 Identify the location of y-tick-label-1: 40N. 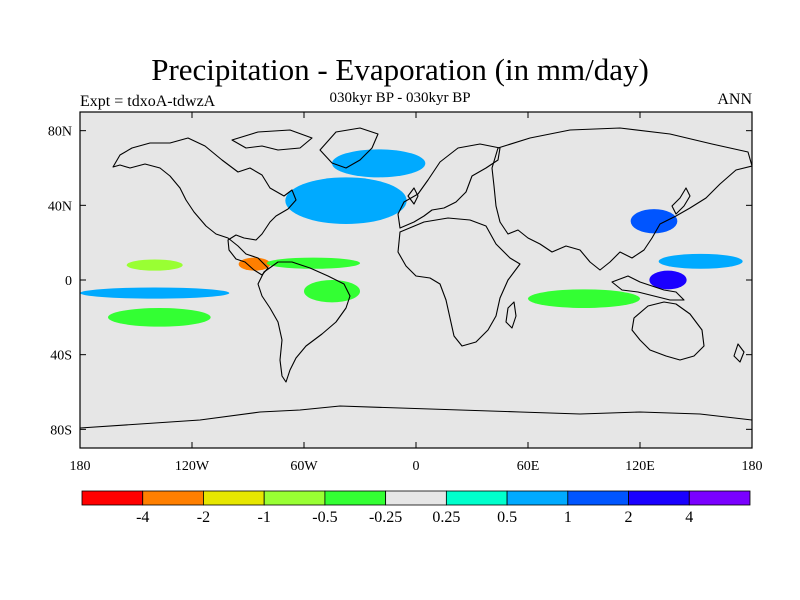
(60, 206).